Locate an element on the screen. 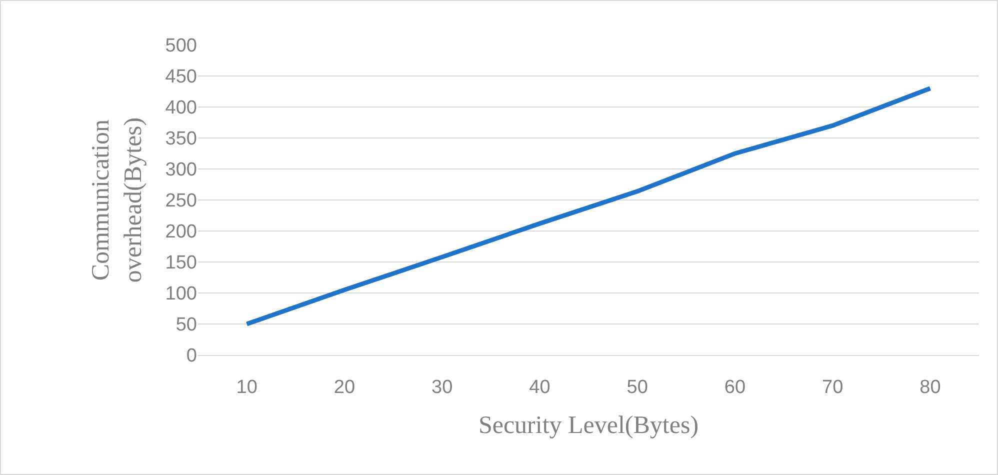 The width and height of the screenshot is (998, 475). y-tick-label: 300 is located at coordinates (181, 170).